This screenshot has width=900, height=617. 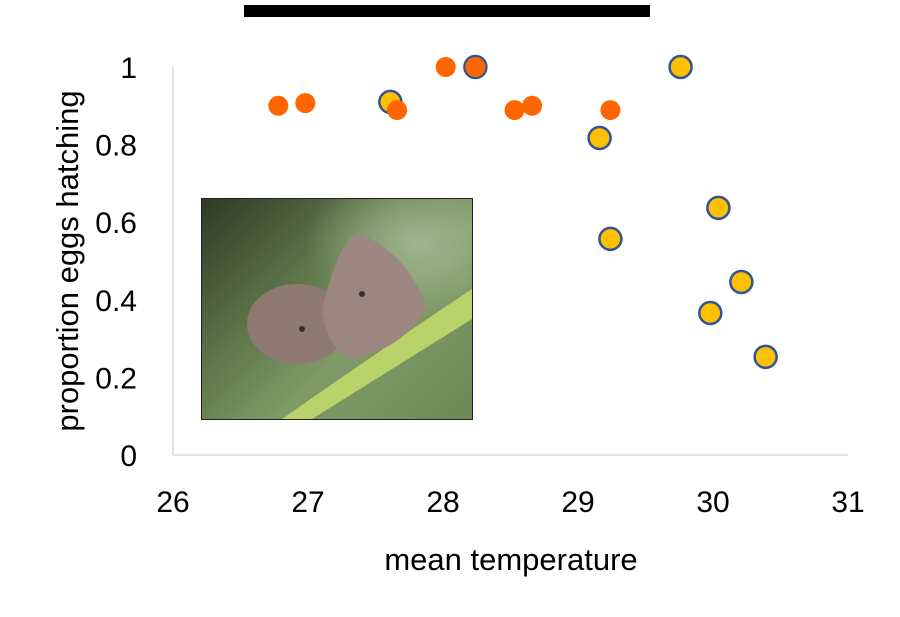 I want to click on x-tick-label: 29, so click(x=577, y=502).